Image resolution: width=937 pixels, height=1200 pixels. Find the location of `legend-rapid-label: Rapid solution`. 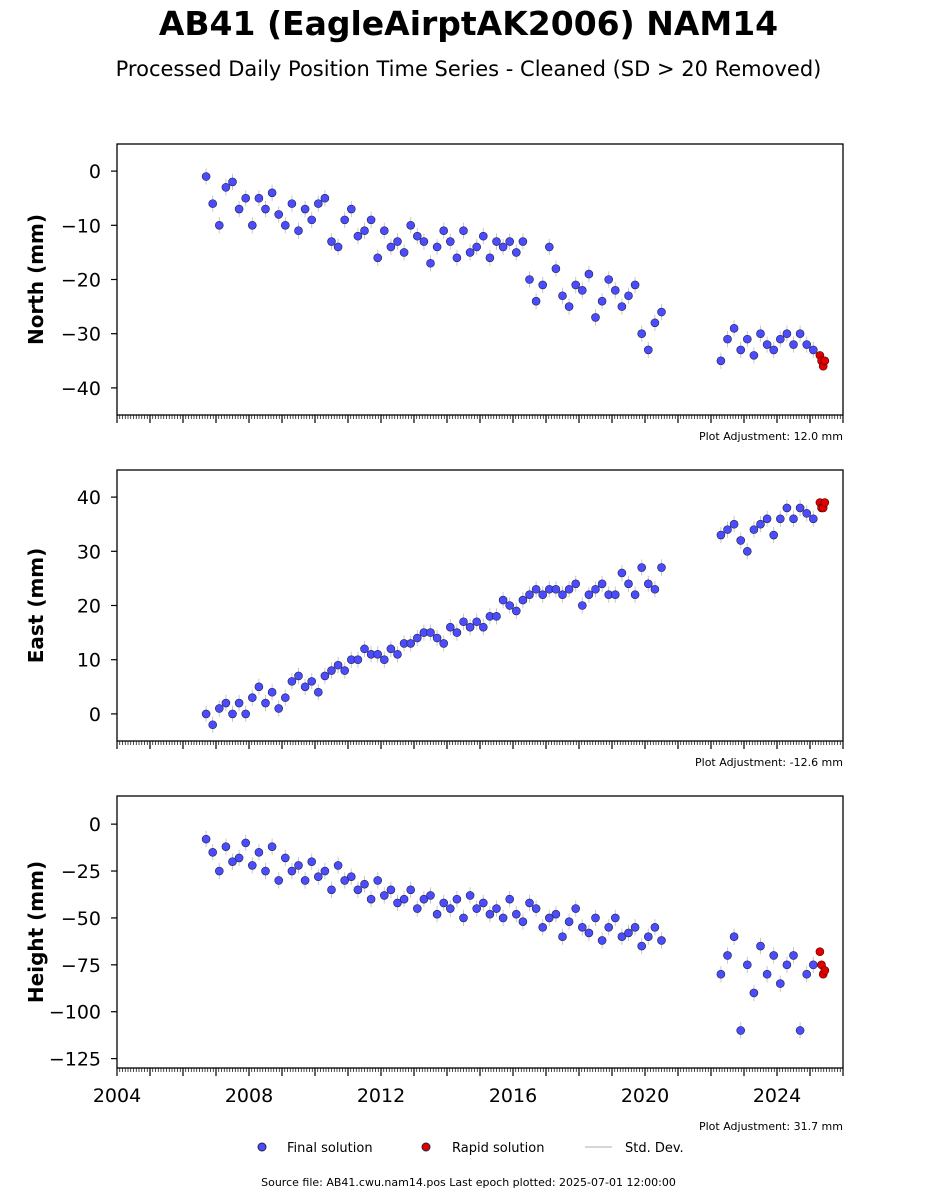

legend-rapid-label: Rapid solution is located at coordinates (498, 1148).